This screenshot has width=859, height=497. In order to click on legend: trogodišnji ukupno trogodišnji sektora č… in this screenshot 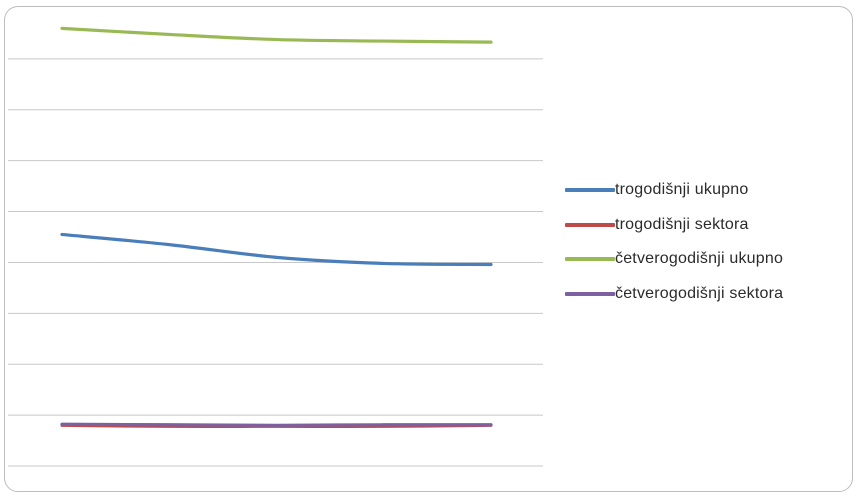, I will do `click(708, 242)`.